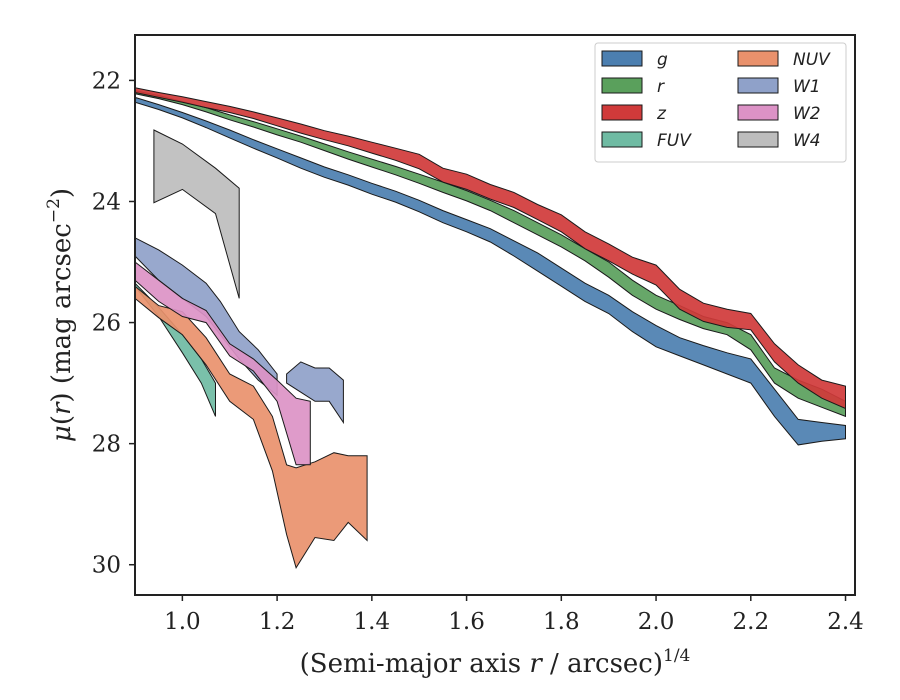 This screenshot has width=900, height=700. I want to click on legend-swatch-w4, so click(758, 139).